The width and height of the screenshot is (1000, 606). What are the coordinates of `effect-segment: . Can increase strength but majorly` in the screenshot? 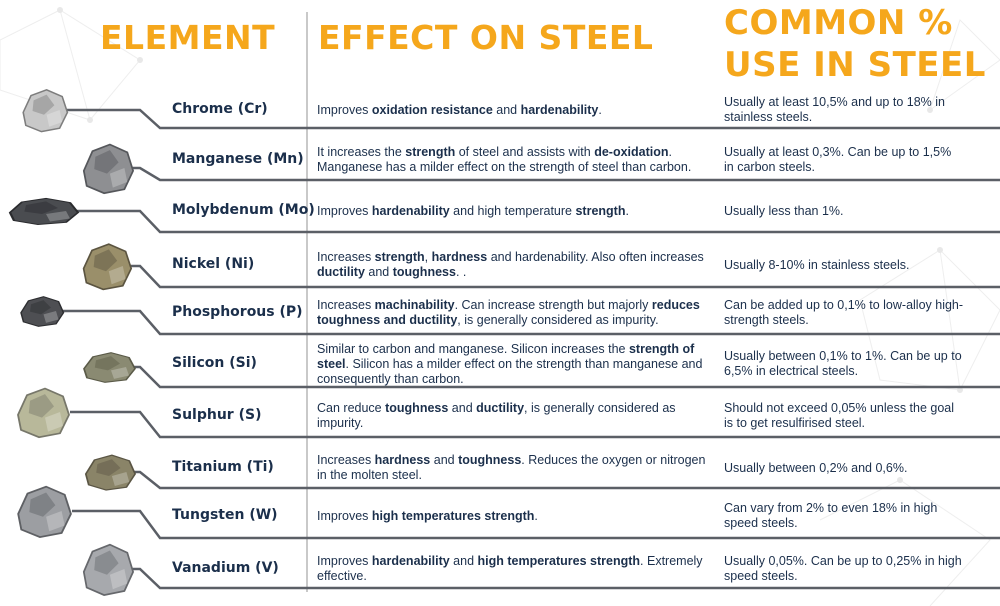 It's located at (553, 305).